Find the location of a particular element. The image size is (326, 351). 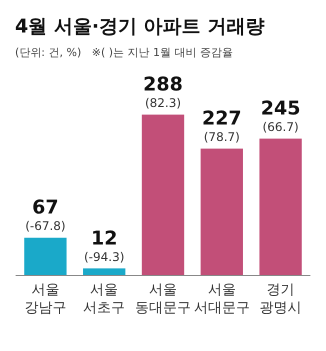

data-label: 227 (78.7) is located at coordinates (222, 126).